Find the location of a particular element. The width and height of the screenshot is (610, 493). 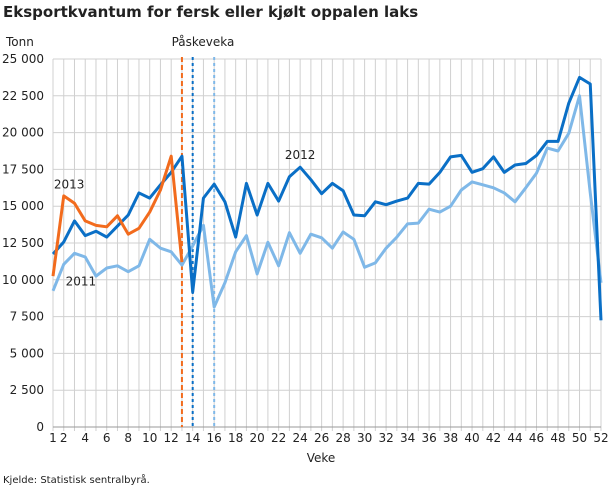

x-tick-label: 24 is located at coordinates (299, 438).